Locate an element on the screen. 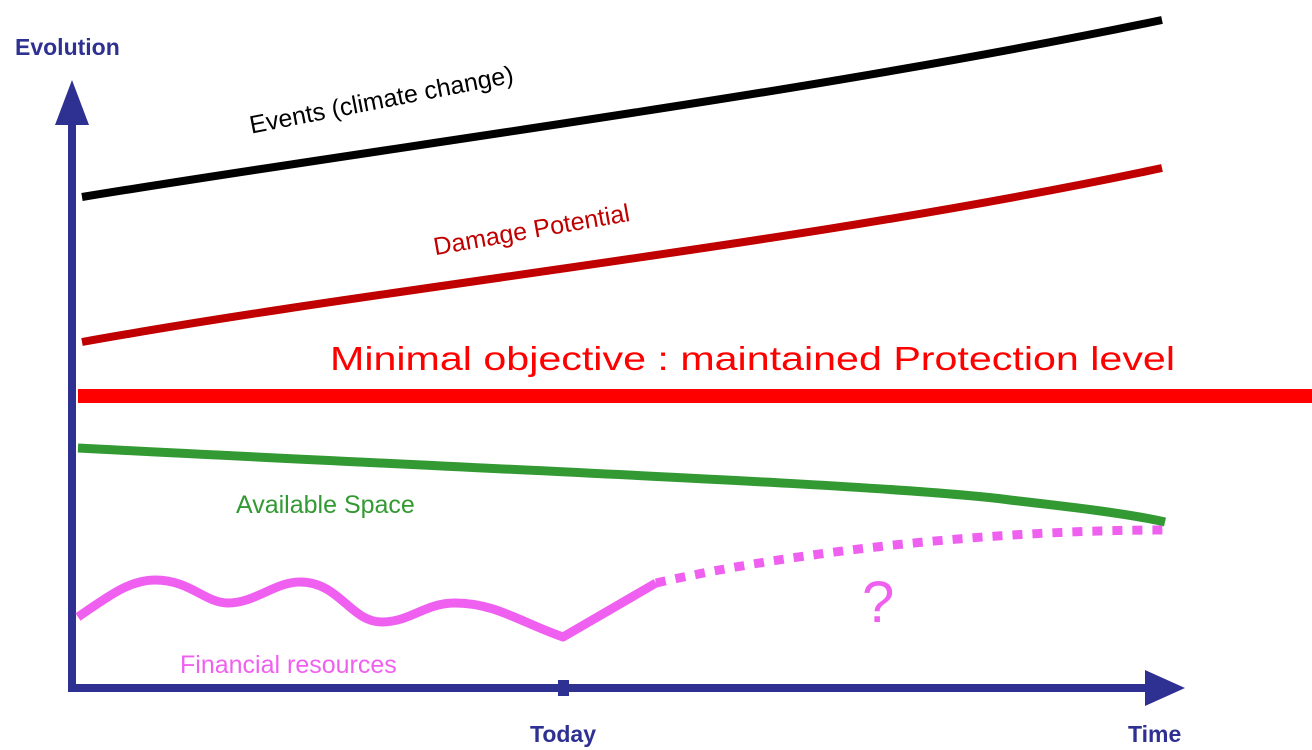 The width and height of the screenshot is (1312, 750). finance-forecast is located at coordinates (910, 556).